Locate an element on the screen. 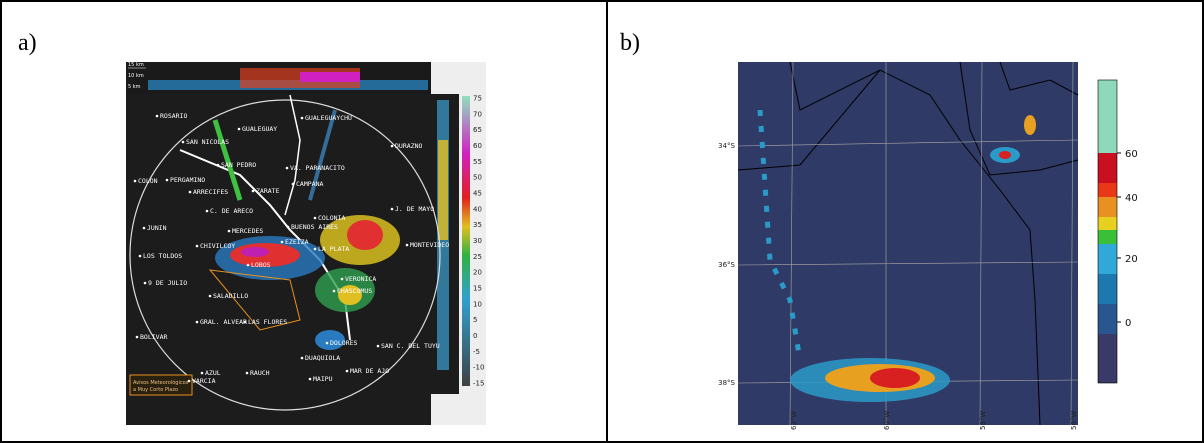 The width and height of the screenshot is (1204, 443). city-label: CHIVILCOY is located at coordinates (217, 246).